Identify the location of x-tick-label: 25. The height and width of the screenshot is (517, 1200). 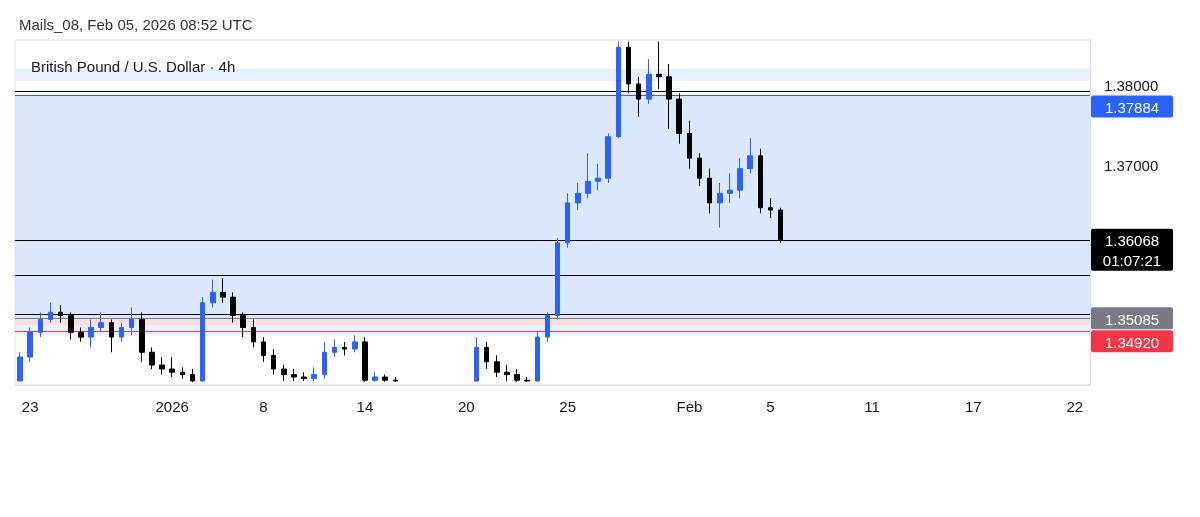
(568, 406).